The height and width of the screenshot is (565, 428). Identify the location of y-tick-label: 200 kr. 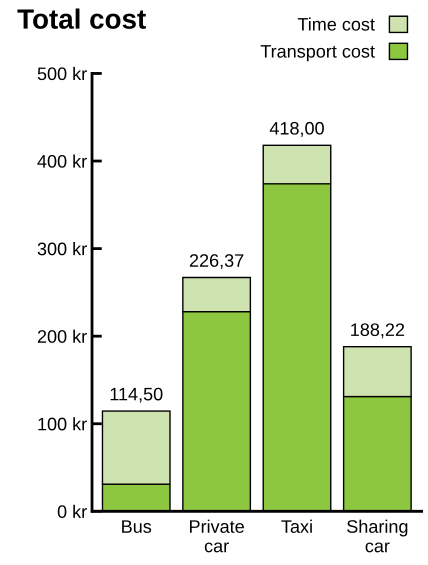
(62, 336).